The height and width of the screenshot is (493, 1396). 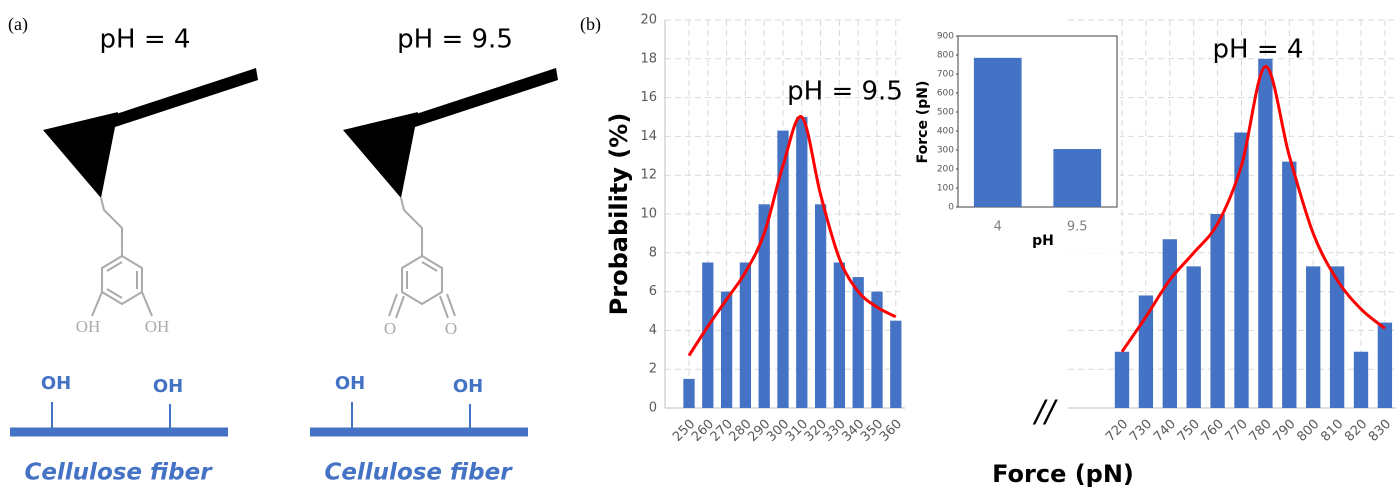 What do you see at coordinates (1037, 121) in the screenshot?
I see `inset-box` at bounding box center [1037, 121].